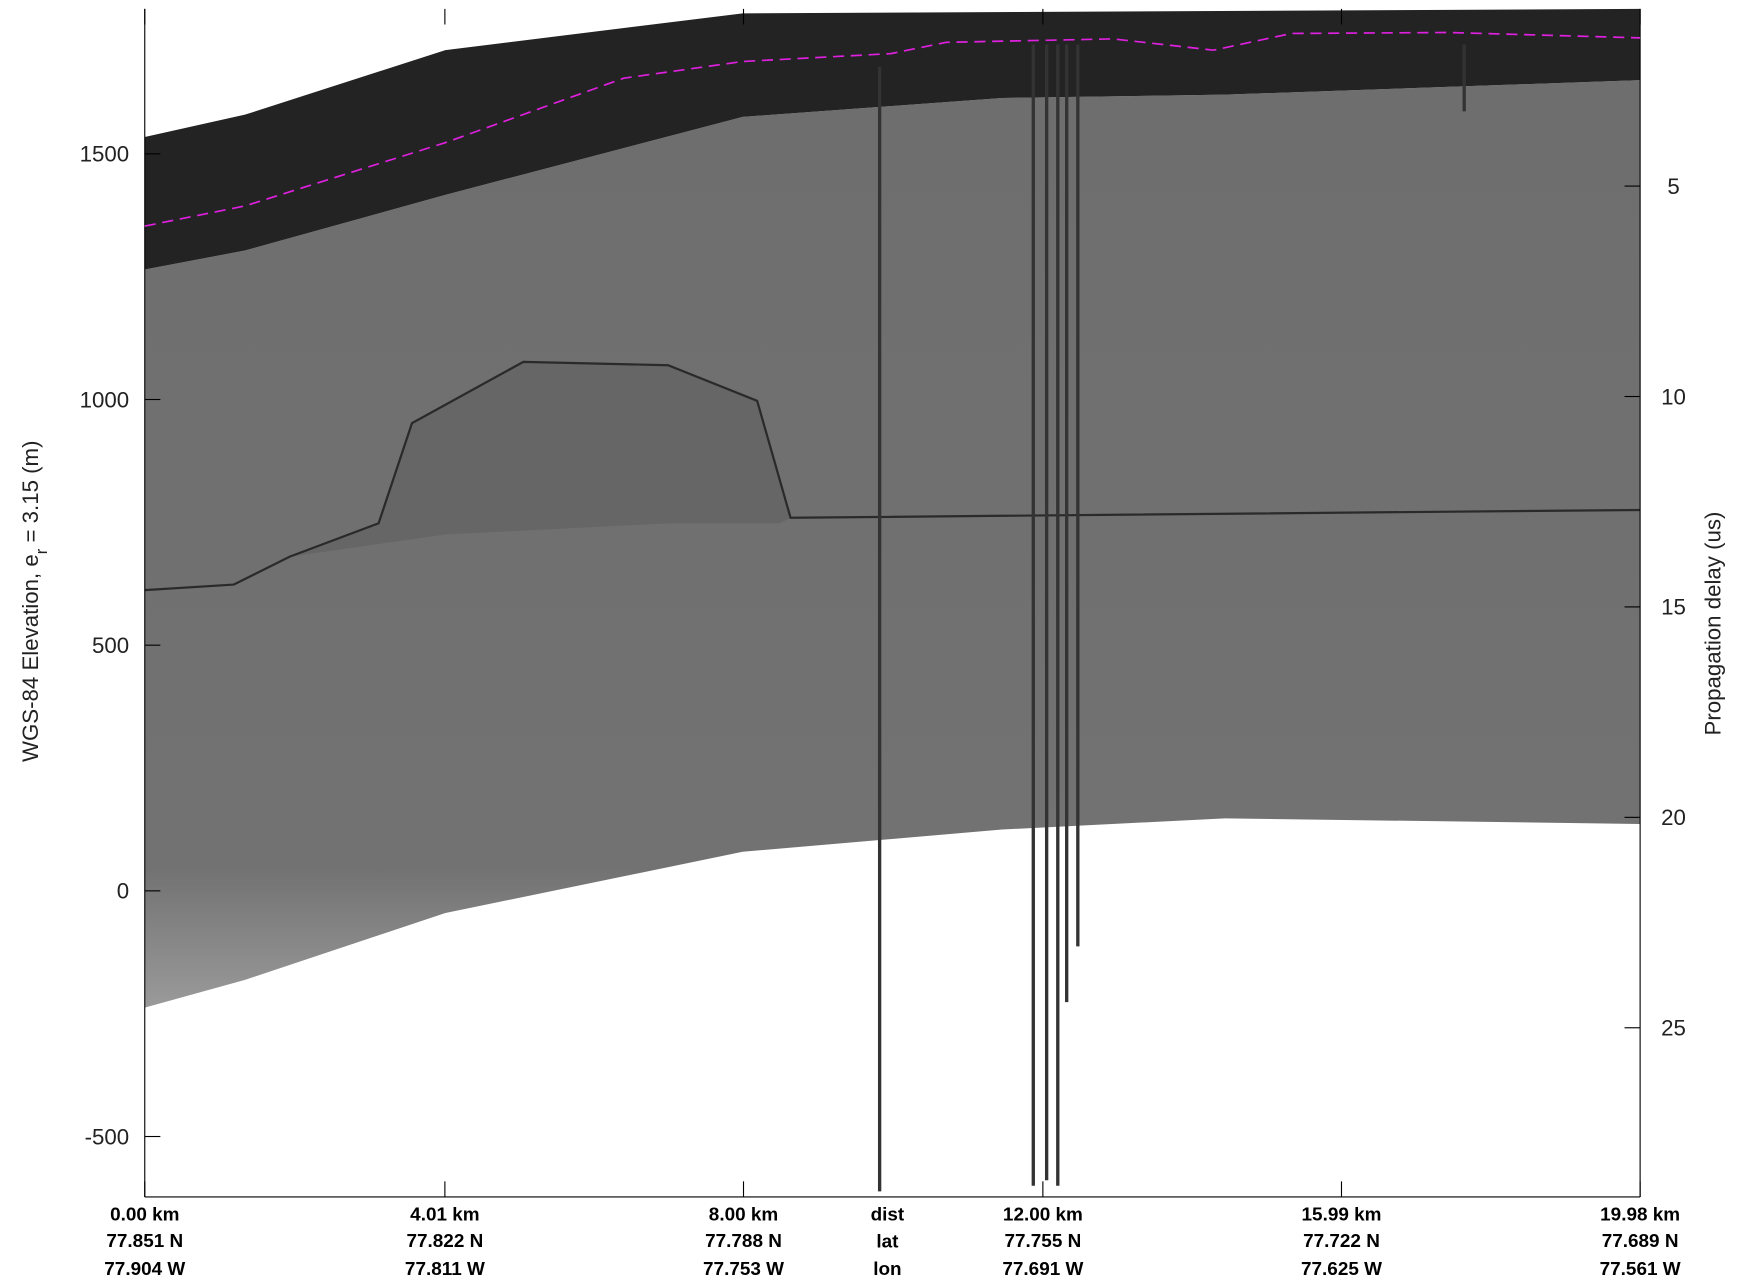  What do you see at coordinates (743, 1241) in the screenshot?
I see `lat-label: 77.788 N` at bounding box center [743, 1241].